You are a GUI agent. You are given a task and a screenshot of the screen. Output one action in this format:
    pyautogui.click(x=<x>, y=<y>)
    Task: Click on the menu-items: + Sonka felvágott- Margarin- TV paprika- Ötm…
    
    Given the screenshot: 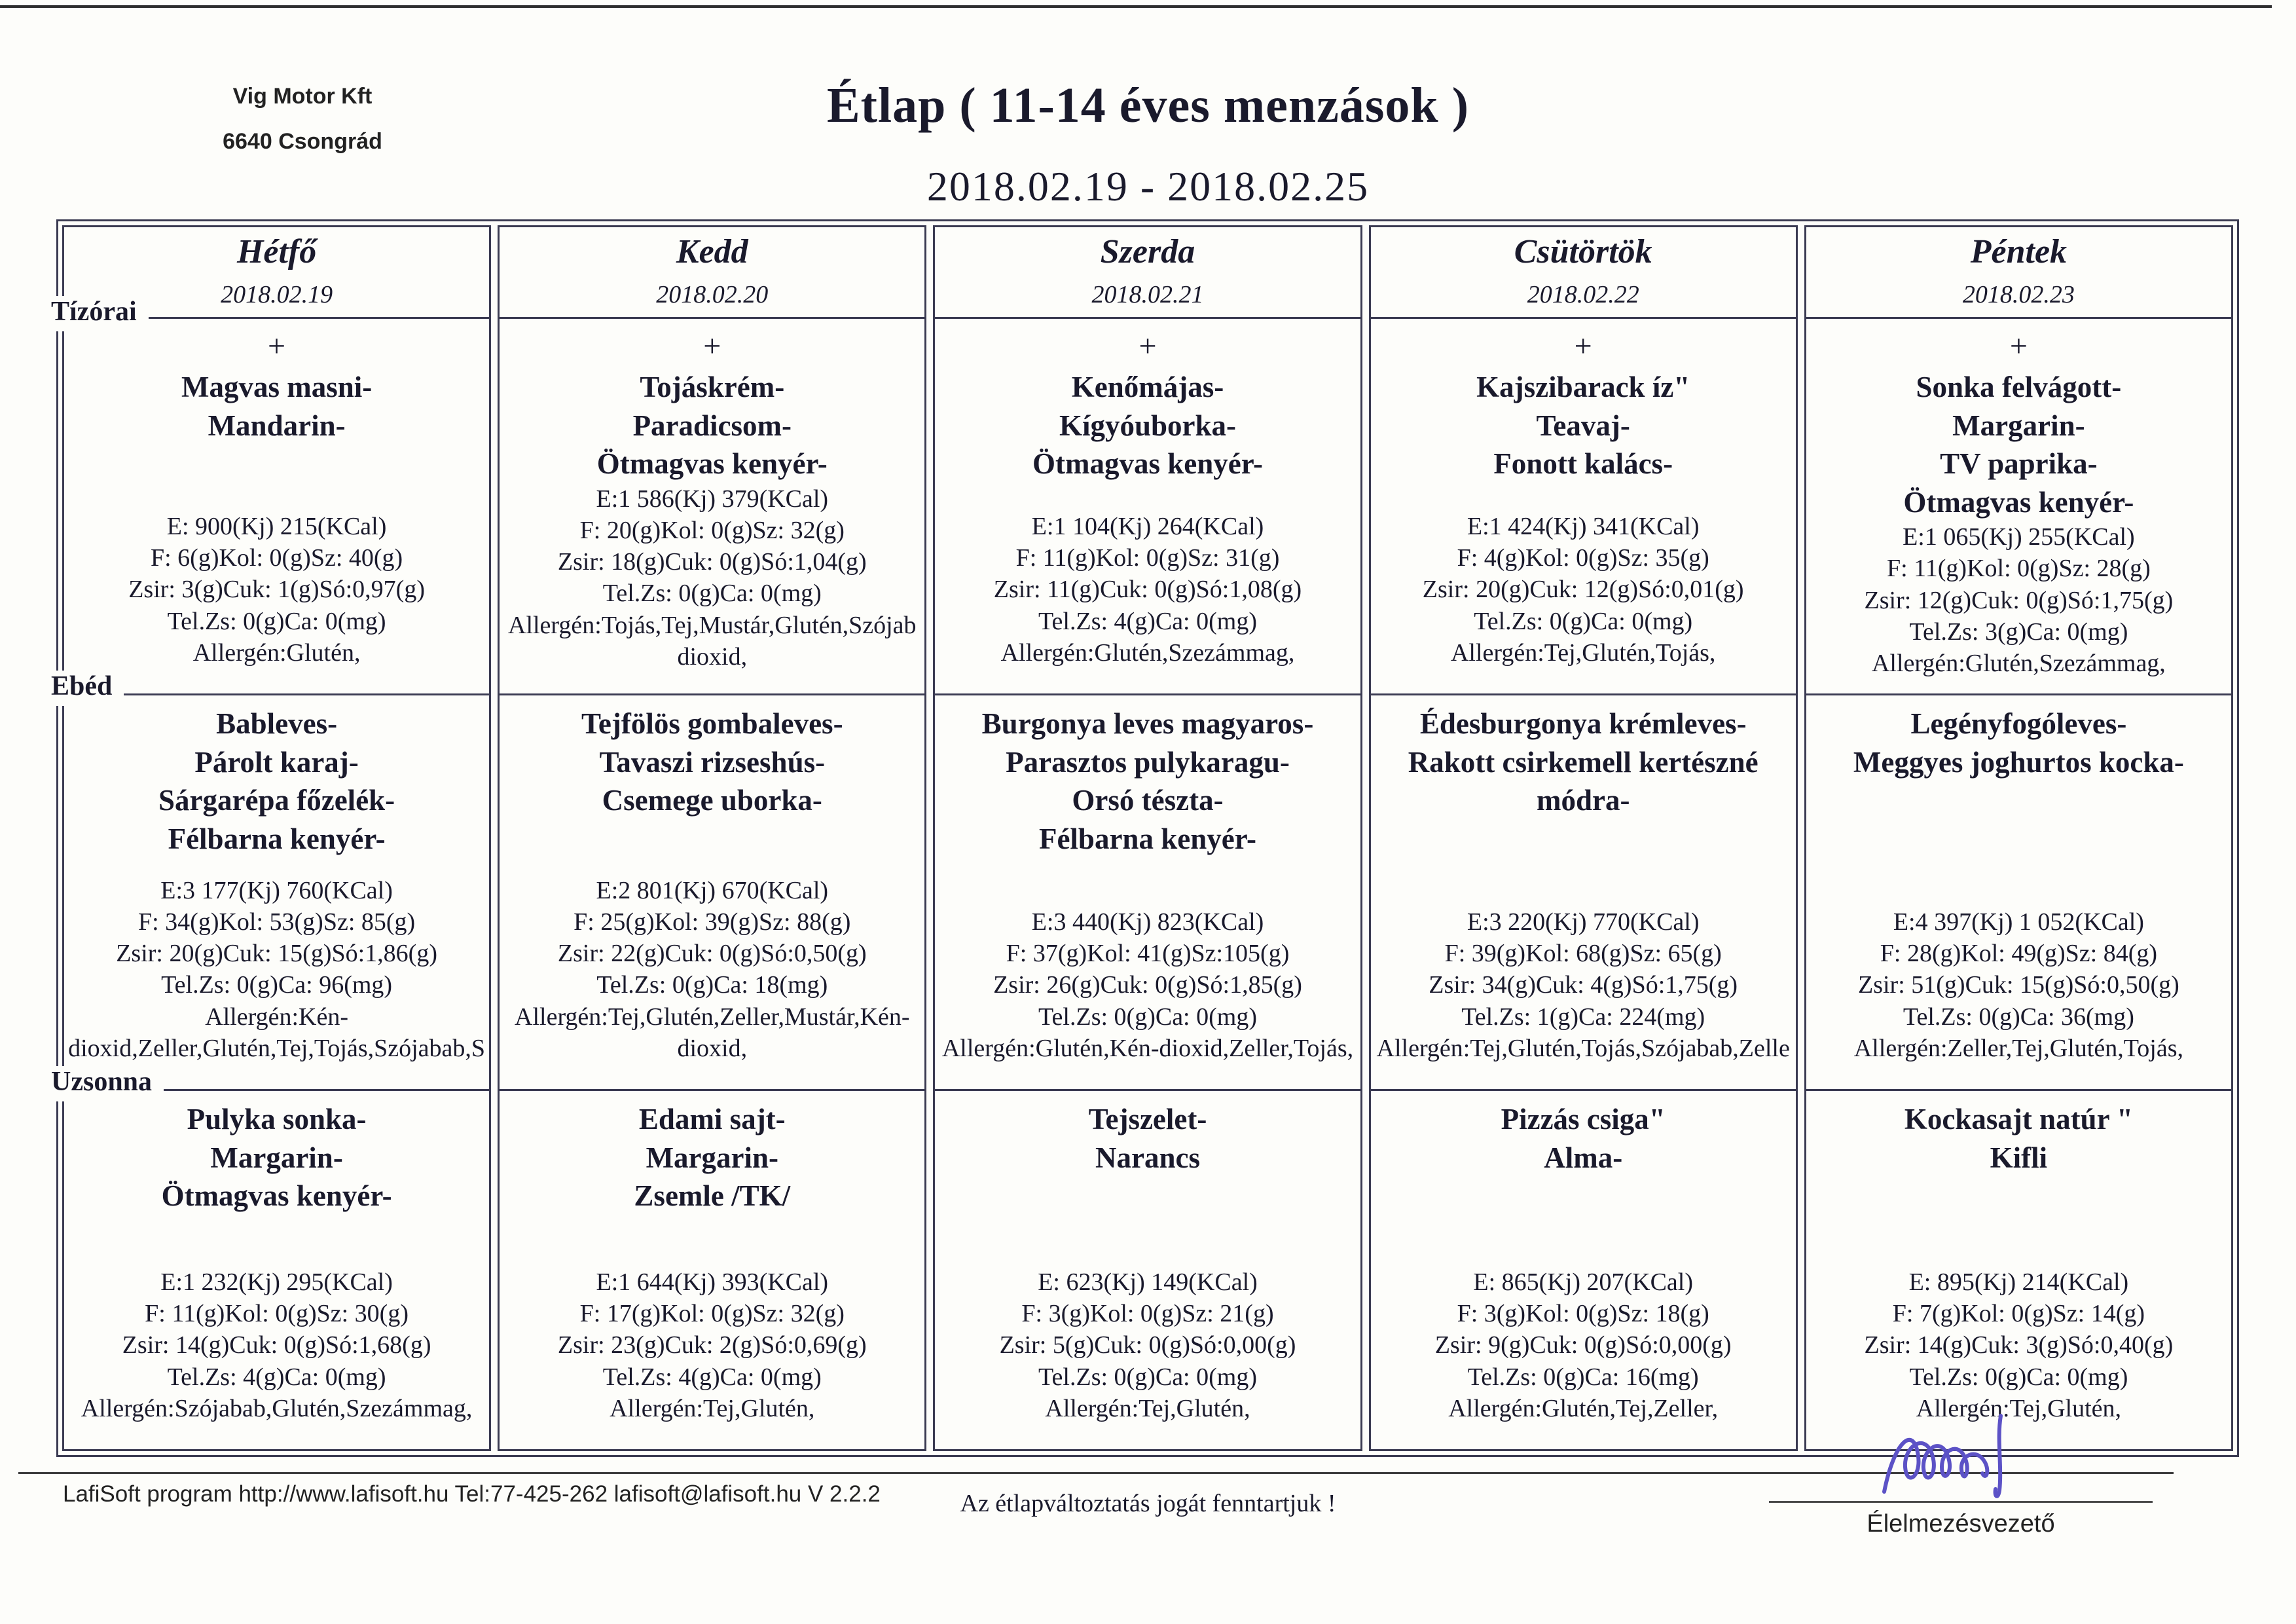 What is the action you would take?
    pyautogui.click(x=2018, y=424)
    